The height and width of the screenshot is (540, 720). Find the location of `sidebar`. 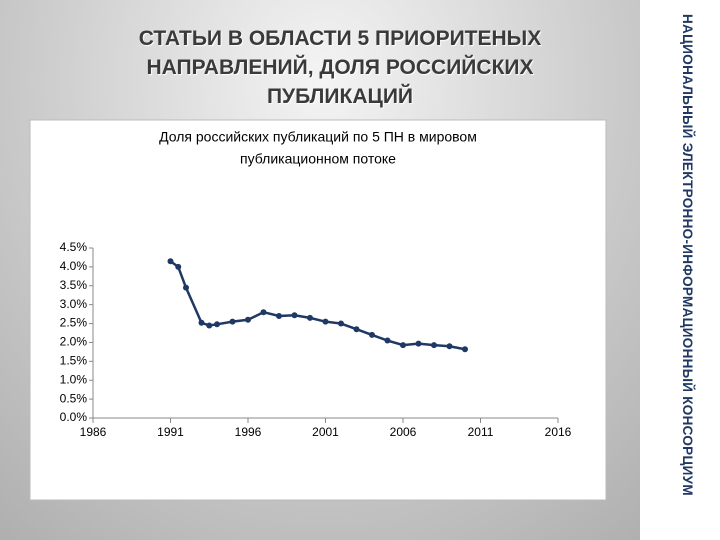

sidebar is located at coordinates (680, 270).